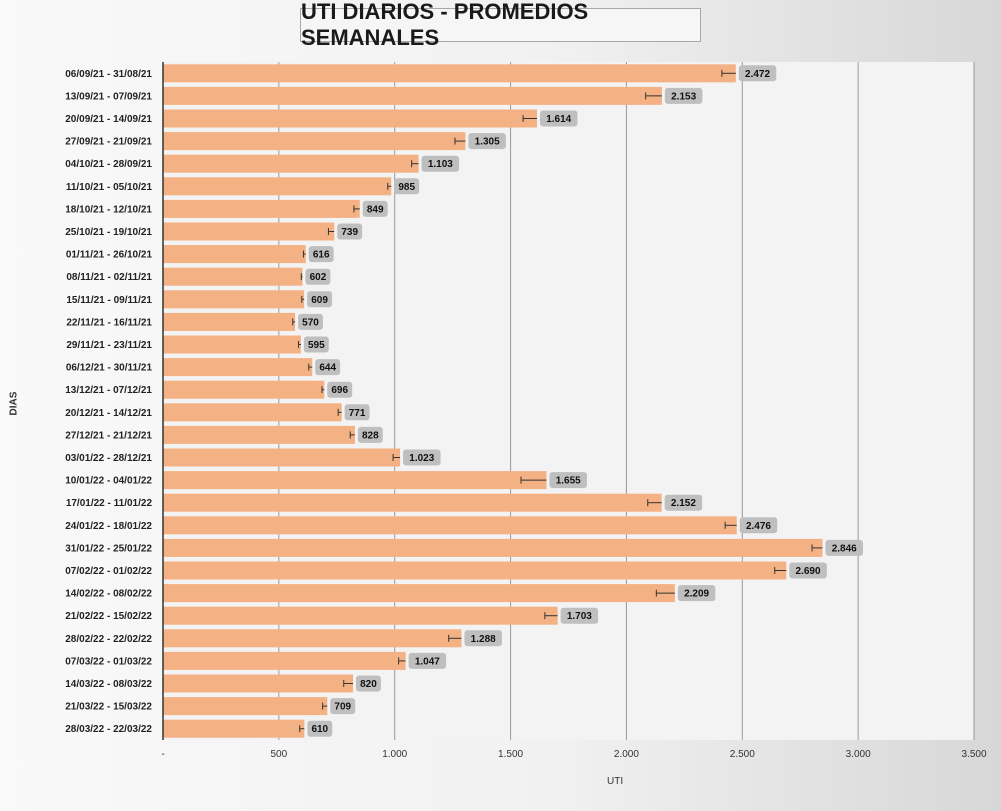  I want to click on category-label: 15/11/21 - 09/11/21, so click(109, 300).